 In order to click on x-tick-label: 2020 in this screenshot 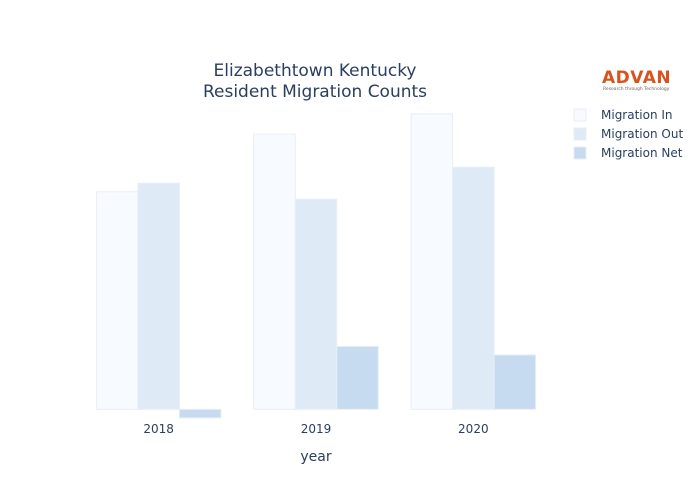, I will do `click(473, 429)`.